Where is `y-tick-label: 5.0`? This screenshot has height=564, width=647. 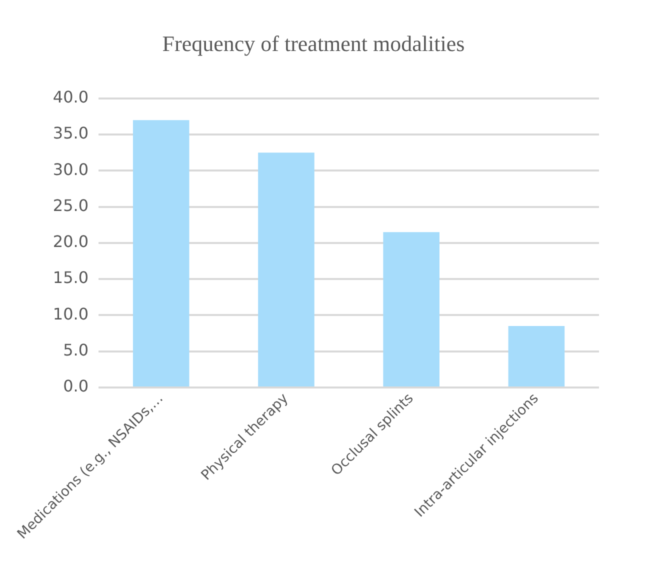 y-tick-label: 5.0 is located at coordinates (76, 350).